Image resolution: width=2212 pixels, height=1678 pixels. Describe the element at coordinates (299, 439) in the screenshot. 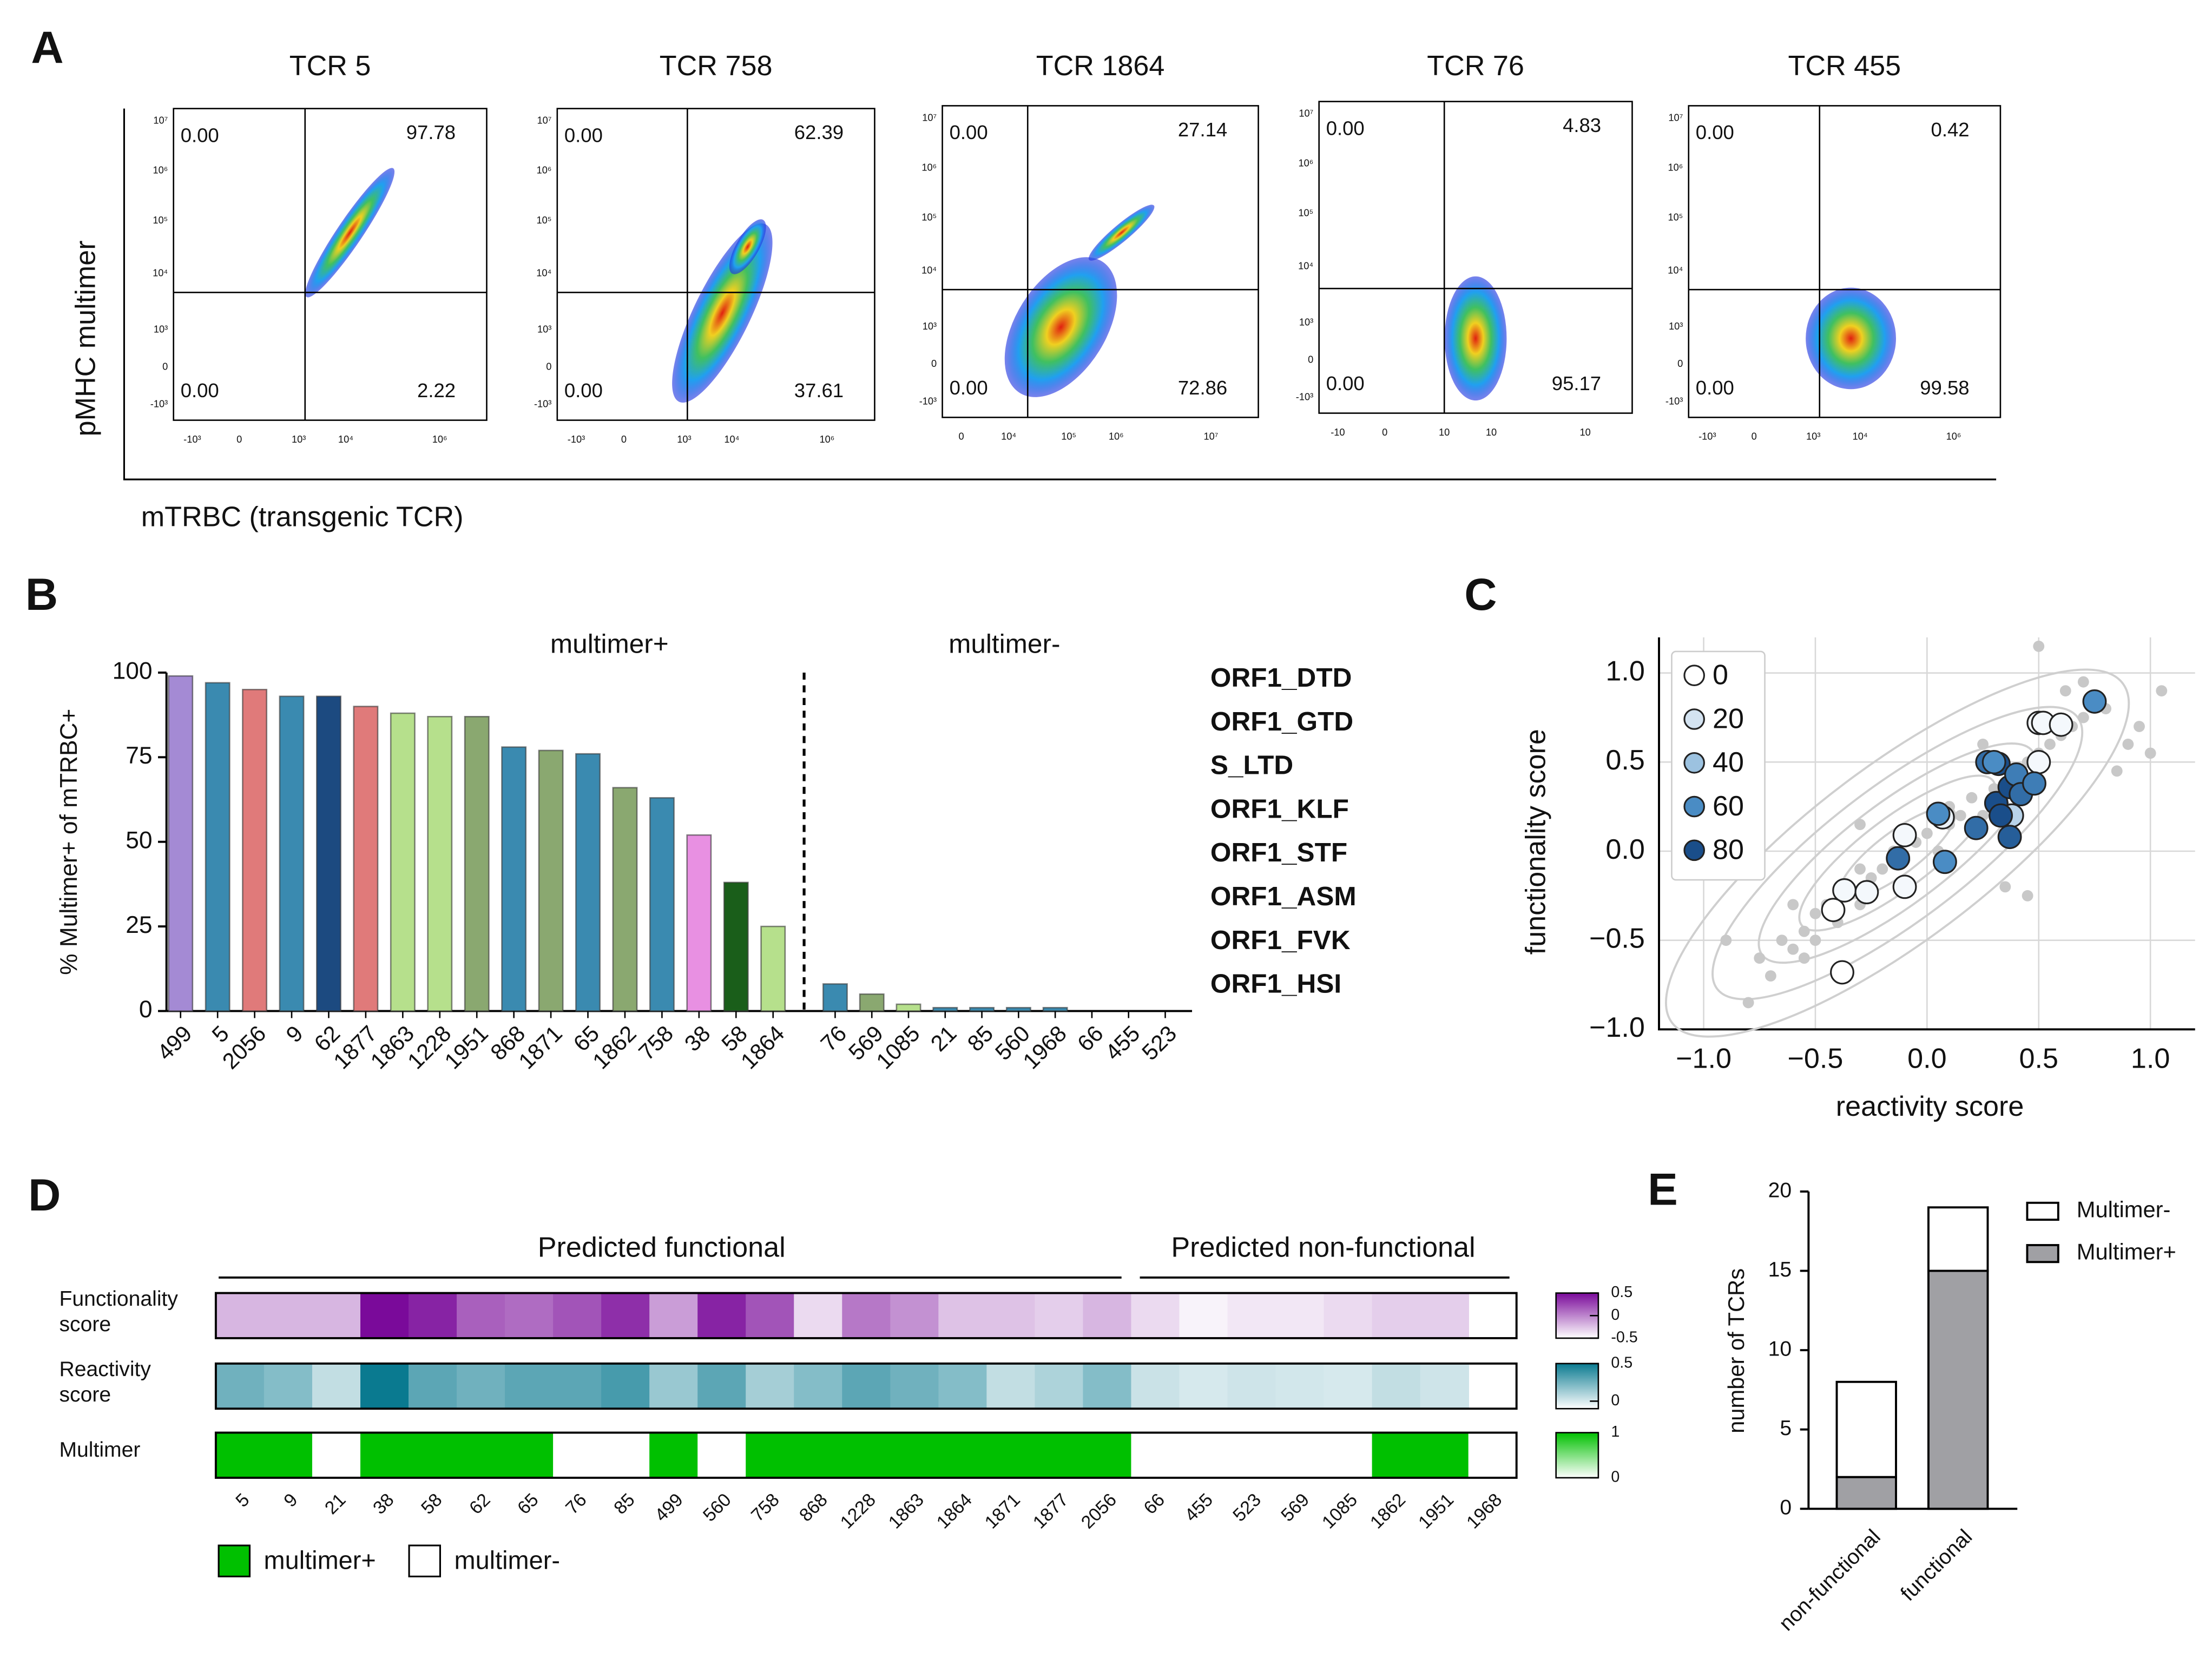

I see `x-tick-label: 10³` at that location.